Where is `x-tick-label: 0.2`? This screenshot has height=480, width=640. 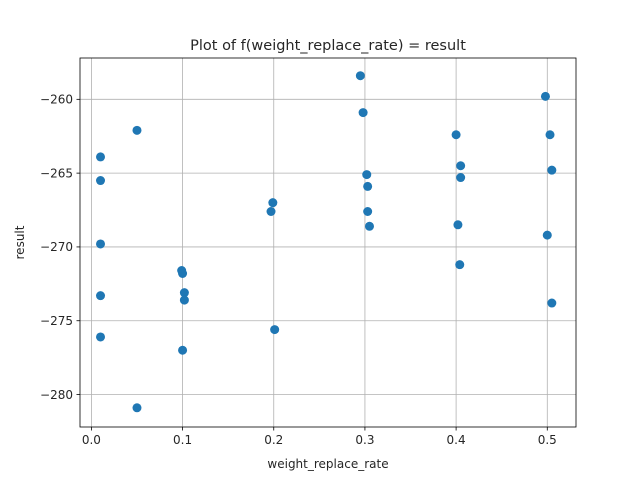 x-tick-label: 0.2 is located at coordinates (273, 440).